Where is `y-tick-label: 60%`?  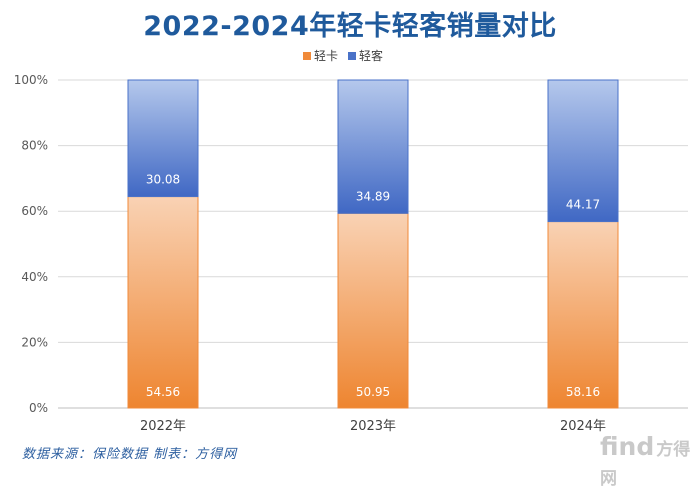 y-tick-label: 60% is located at coordinates (34, 211).